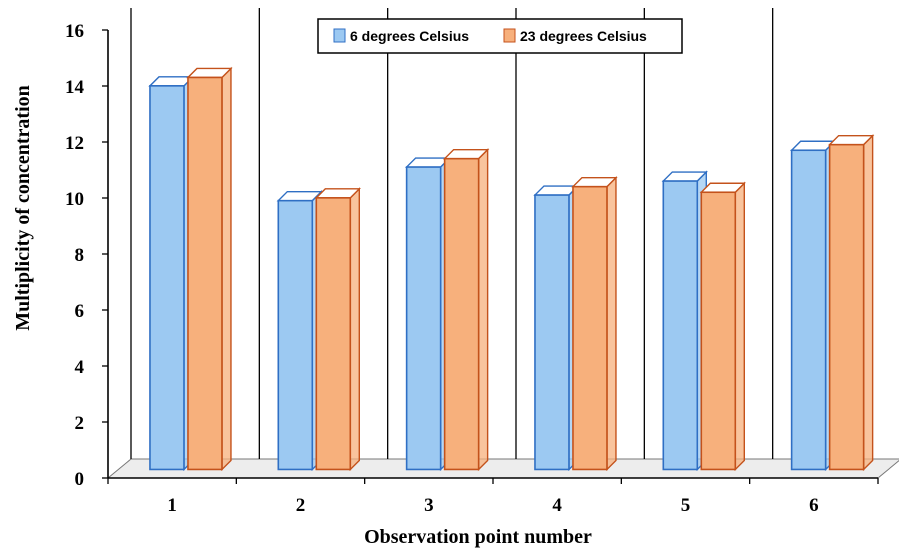  I want to click on x-tick-label: 1, so click(172, 505).